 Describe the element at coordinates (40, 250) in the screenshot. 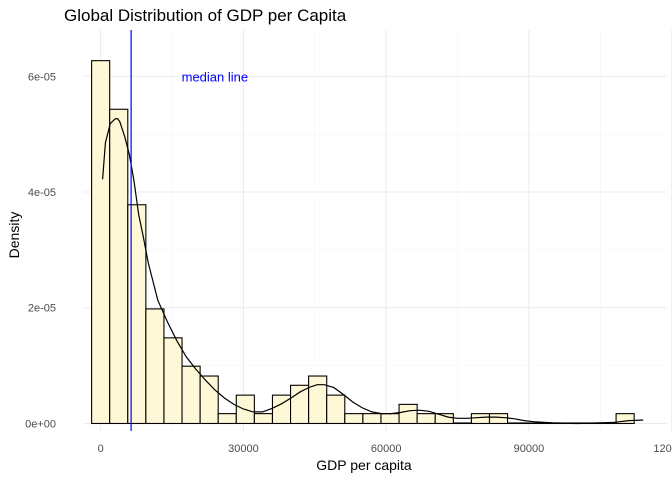

I see `y-axis-ticks: 0e+00 2e-05 4e-05 6e-05` at that location.